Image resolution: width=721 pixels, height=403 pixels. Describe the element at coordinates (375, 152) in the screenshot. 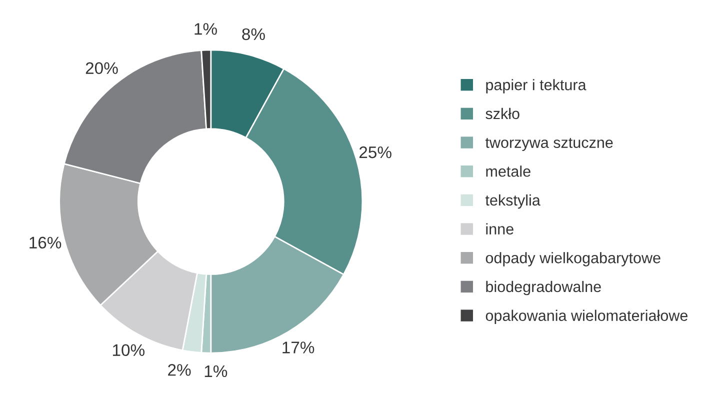

I see `data-label: 25%` at that location.